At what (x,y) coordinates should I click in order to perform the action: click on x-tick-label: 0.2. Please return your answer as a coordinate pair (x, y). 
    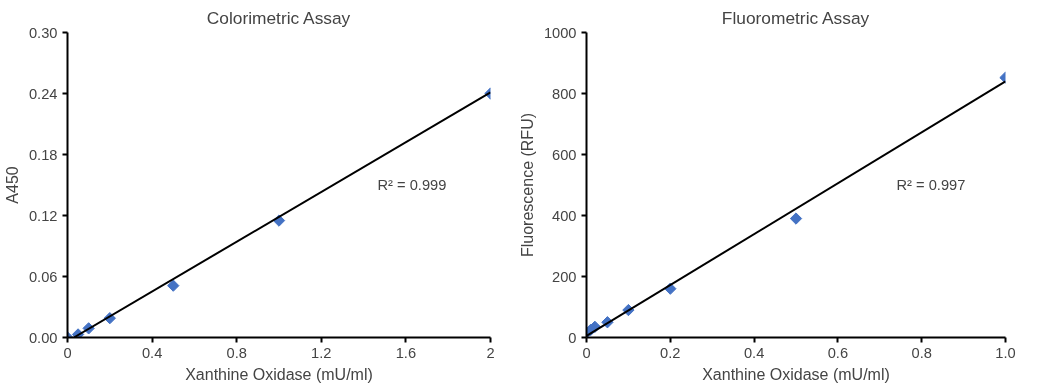
    Looking at the image, I should click on (670, 352).